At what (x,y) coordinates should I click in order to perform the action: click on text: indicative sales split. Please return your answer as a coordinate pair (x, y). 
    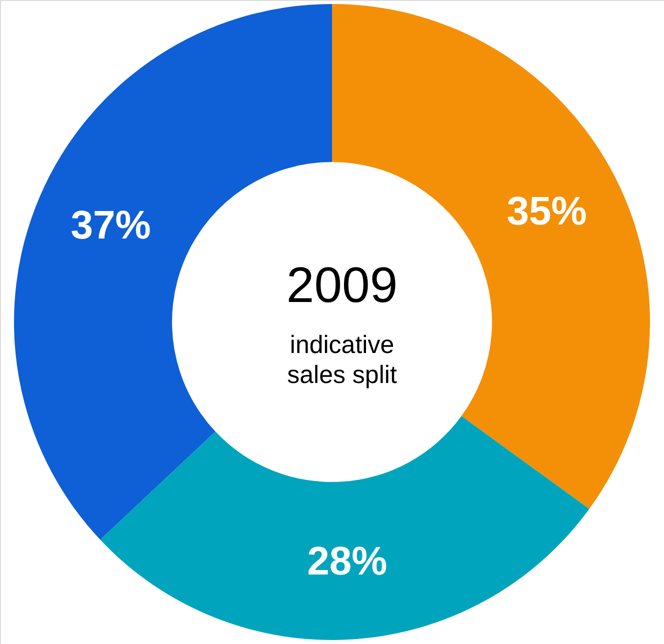
    Looking at the image, I should click on (342, 360).